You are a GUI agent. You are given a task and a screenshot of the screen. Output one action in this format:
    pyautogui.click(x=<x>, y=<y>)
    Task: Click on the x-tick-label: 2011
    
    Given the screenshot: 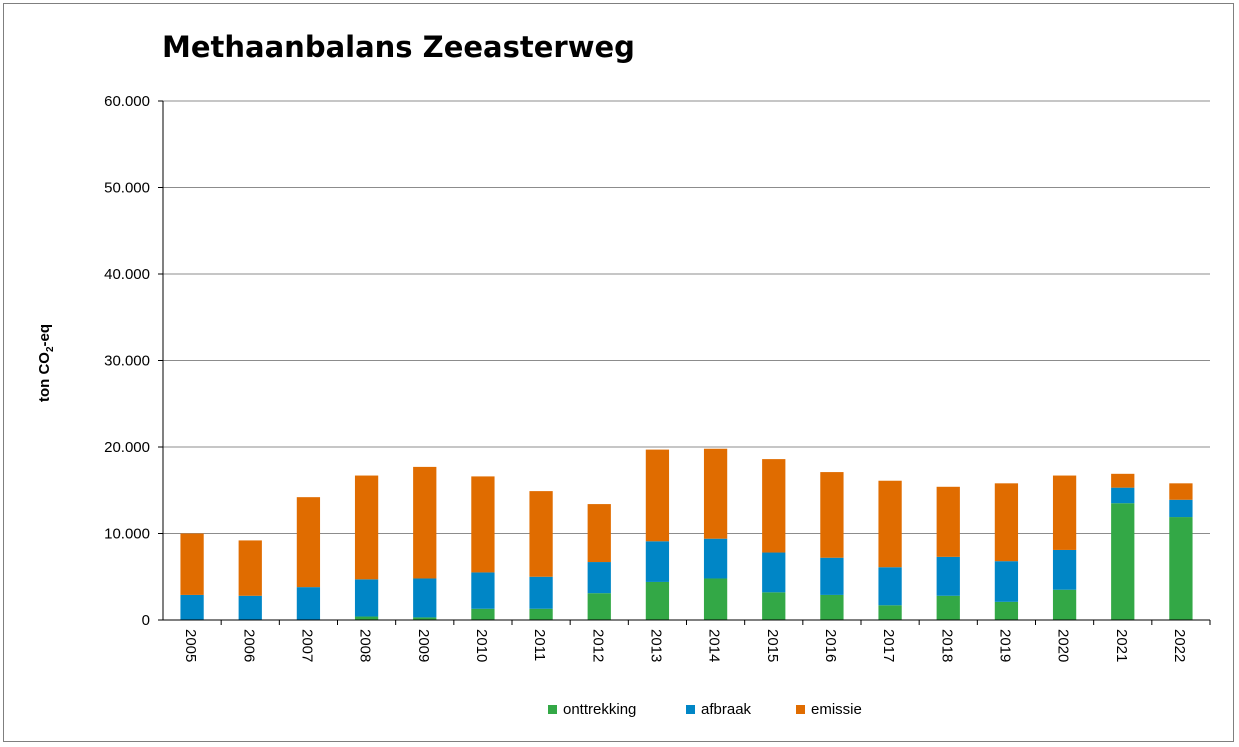 What is the action you would take?
    pyautogui.click(x=539, y=645)
    